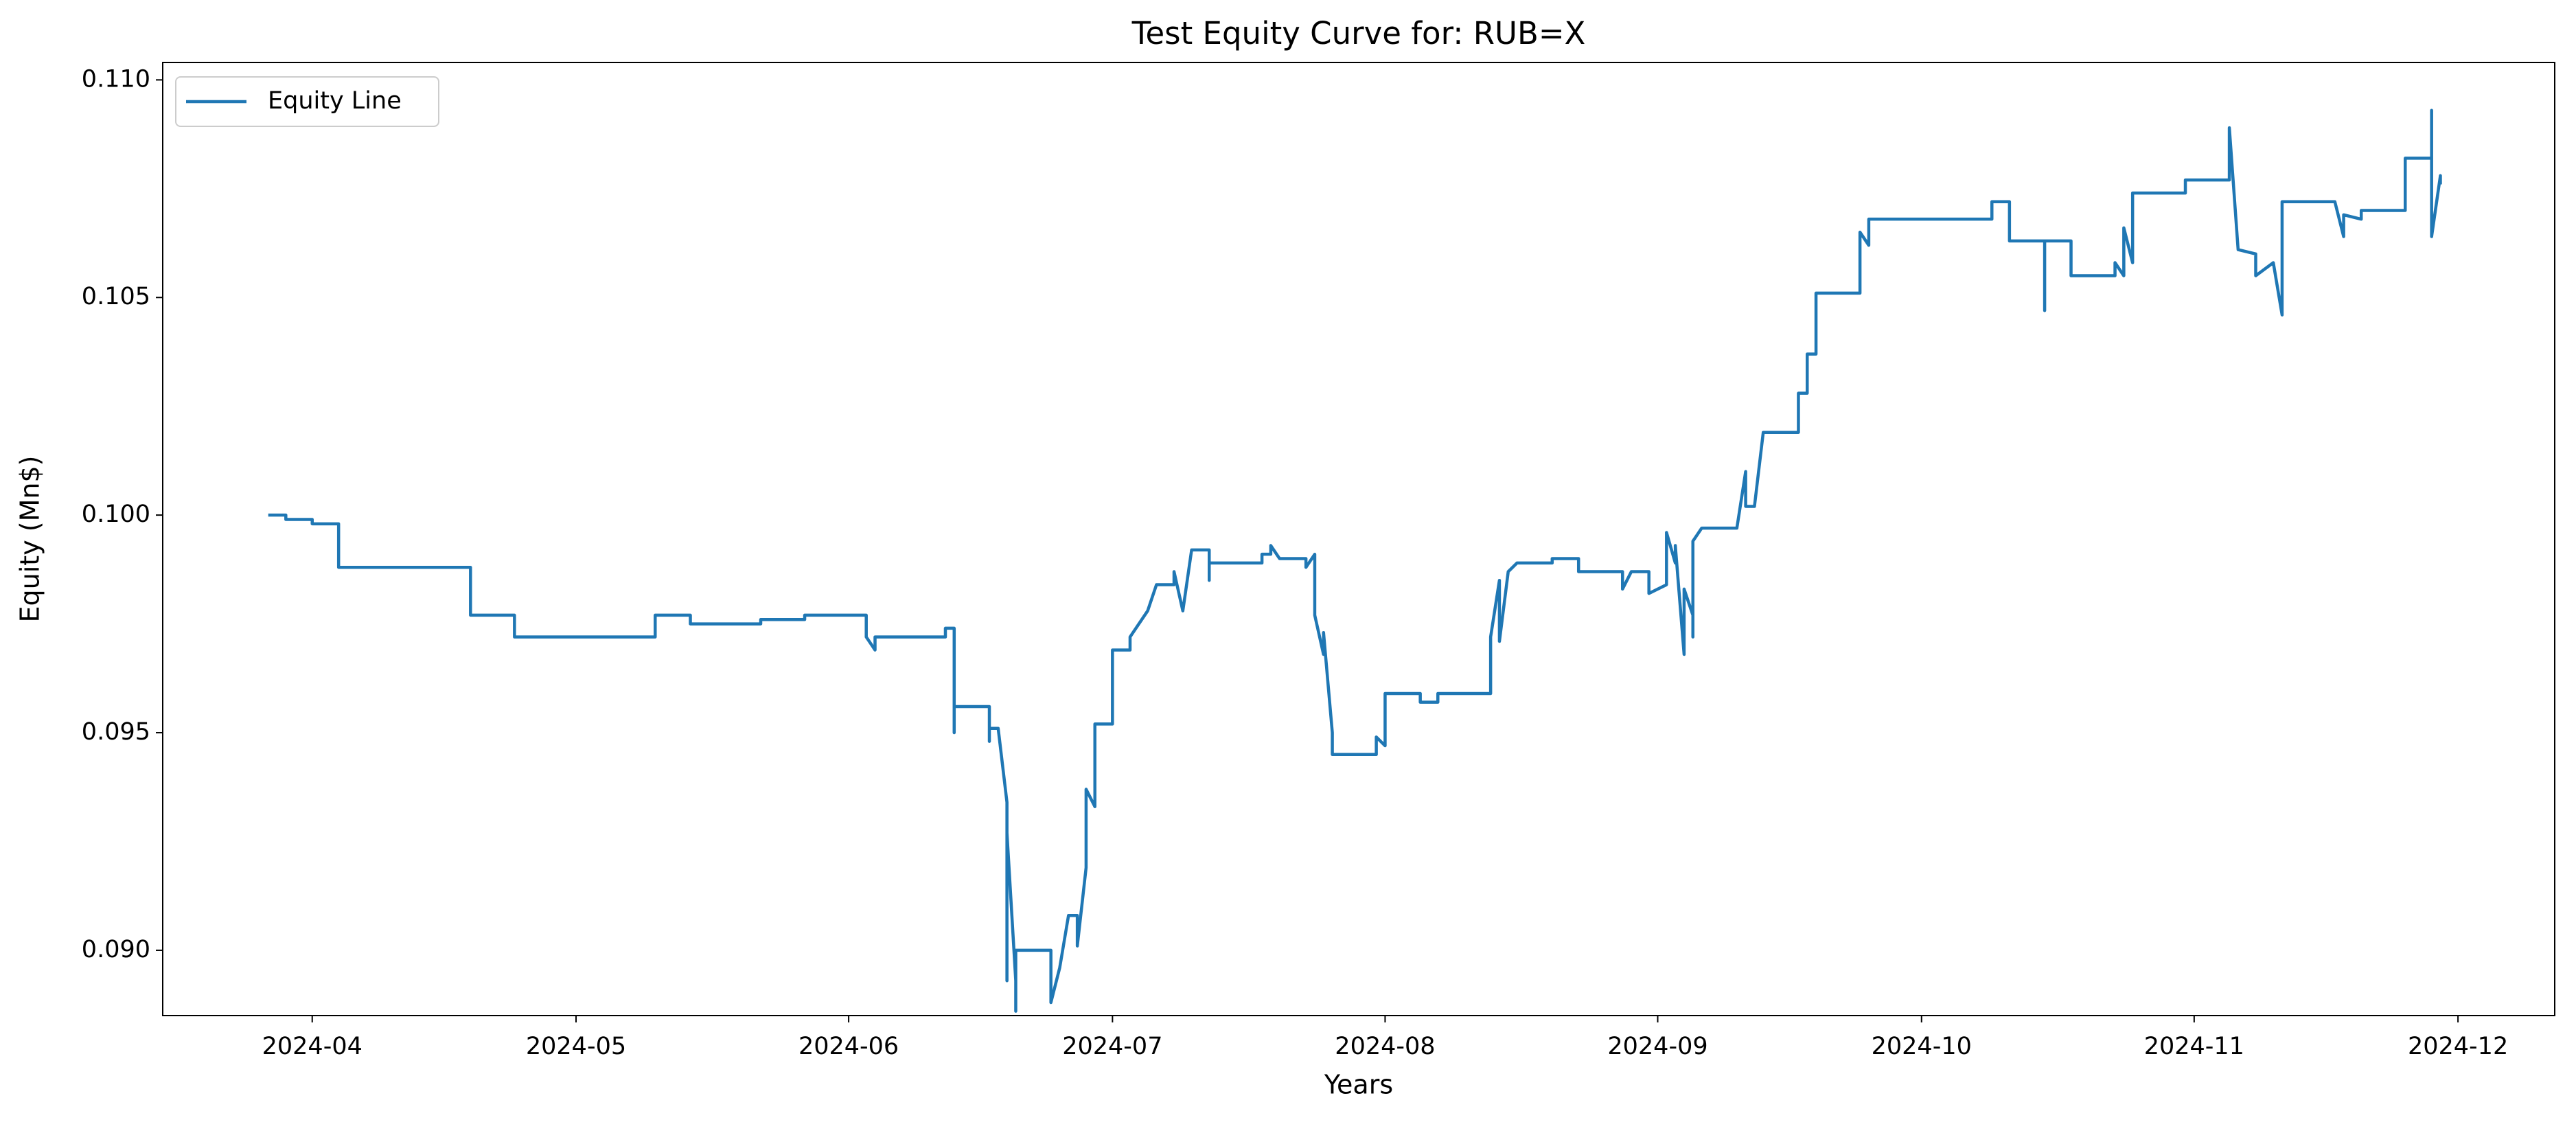 This screenshot has height=1122, width=2576. What do you see at coordinates (848, 1046) in the screenshot?
I see `x-tick-label: 2024-06` at bounding box center [848, 1046].